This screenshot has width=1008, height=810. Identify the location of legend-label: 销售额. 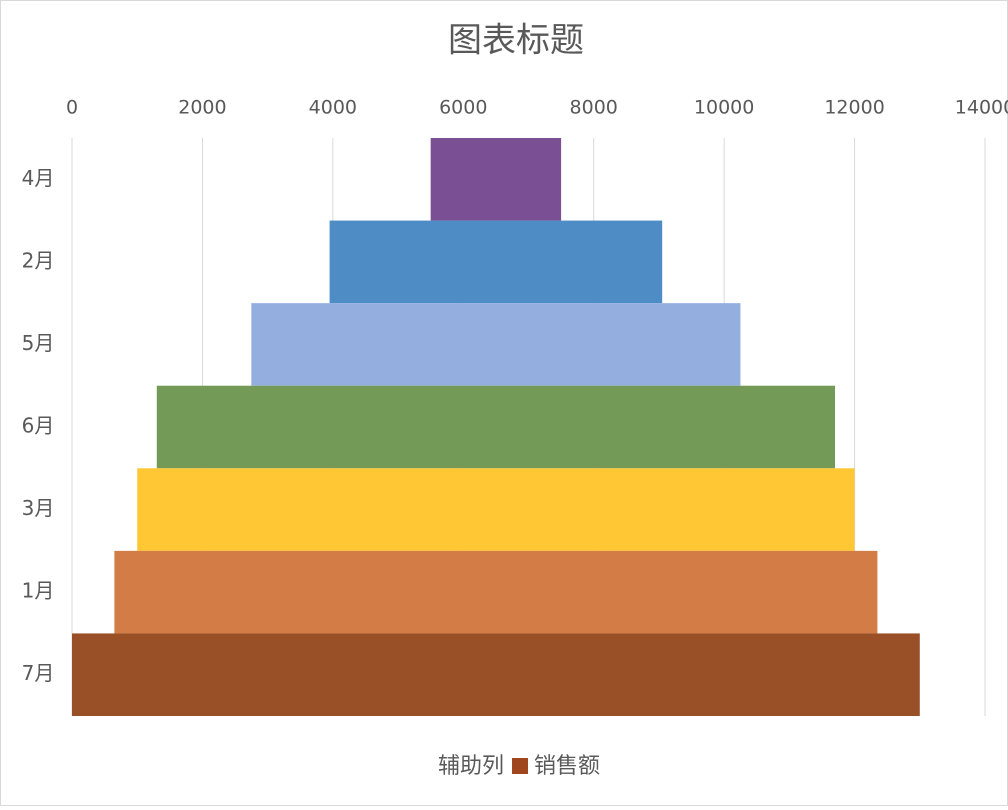
(567, 766).